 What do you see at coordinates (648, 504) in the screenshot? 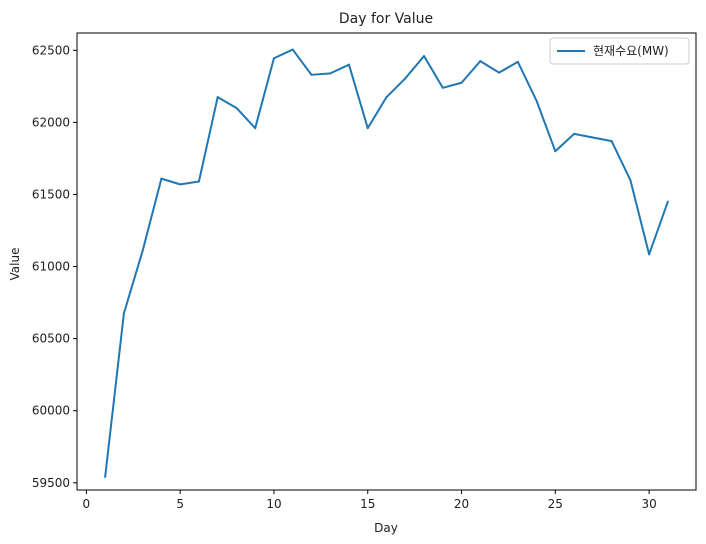
I see `x-tick-label: 30` at bounding box center [648, 504].